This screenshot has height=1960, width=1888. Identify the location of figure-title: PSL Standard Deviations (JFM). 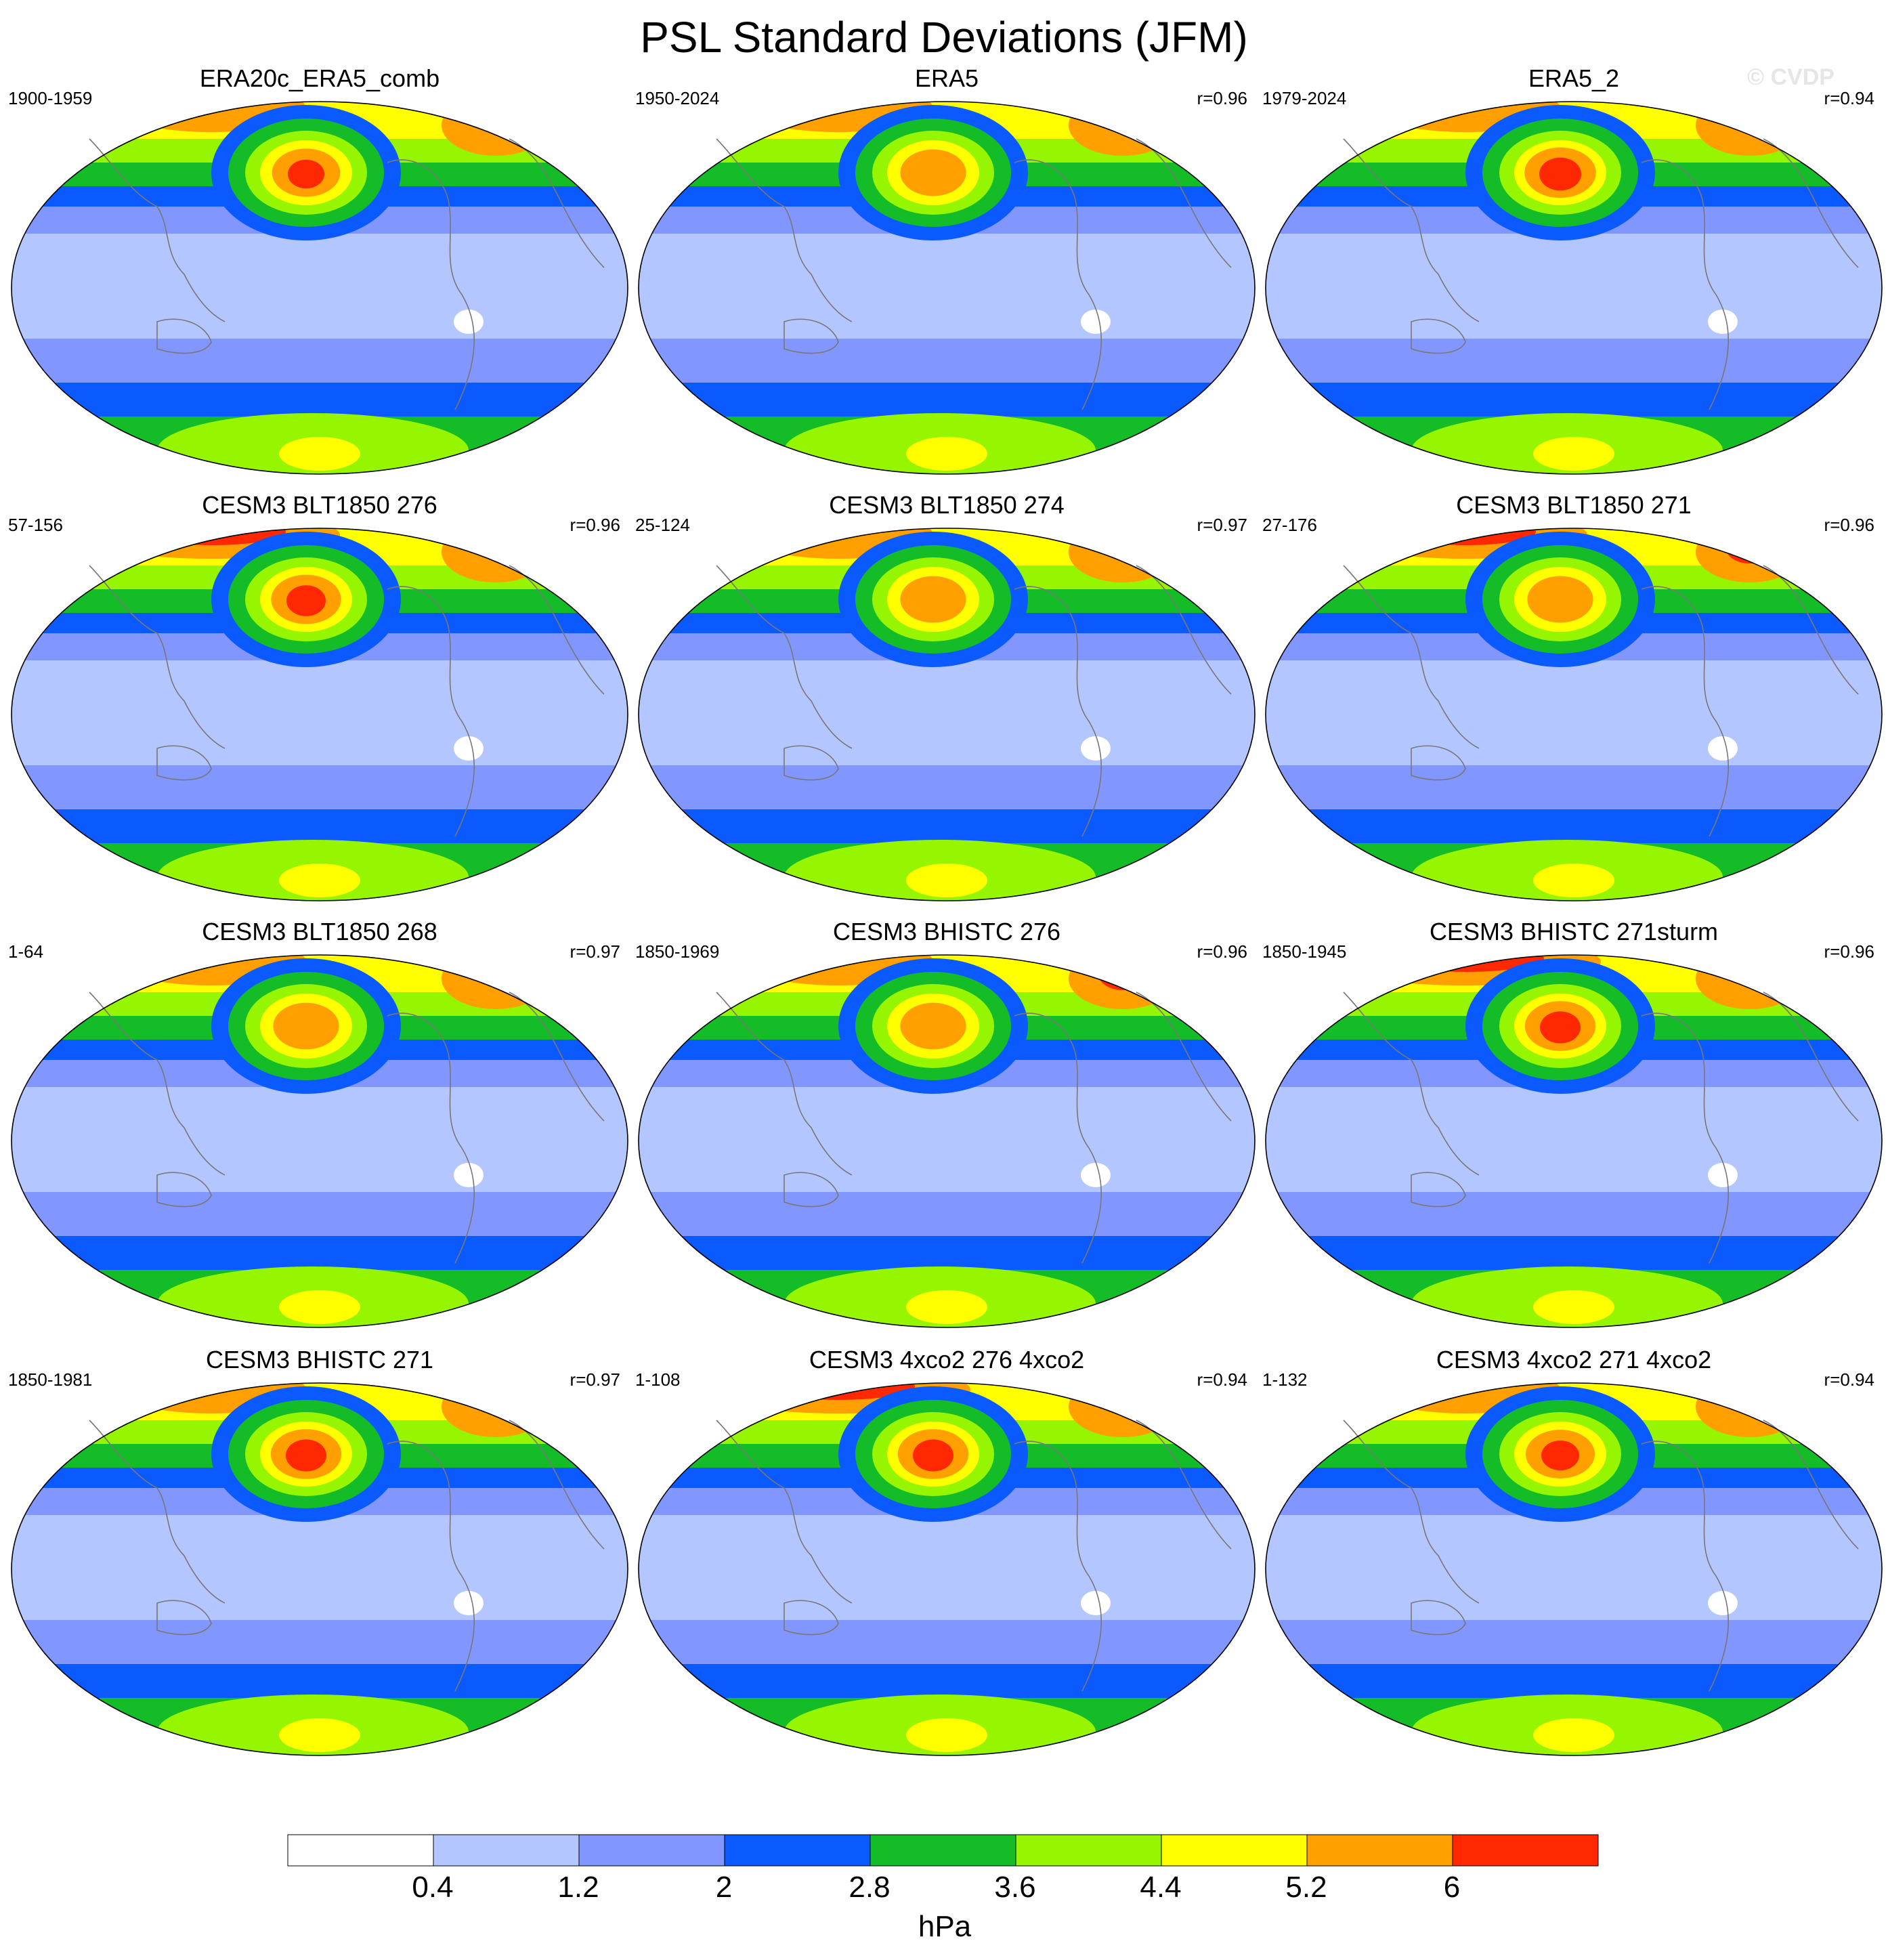
(944, 37).